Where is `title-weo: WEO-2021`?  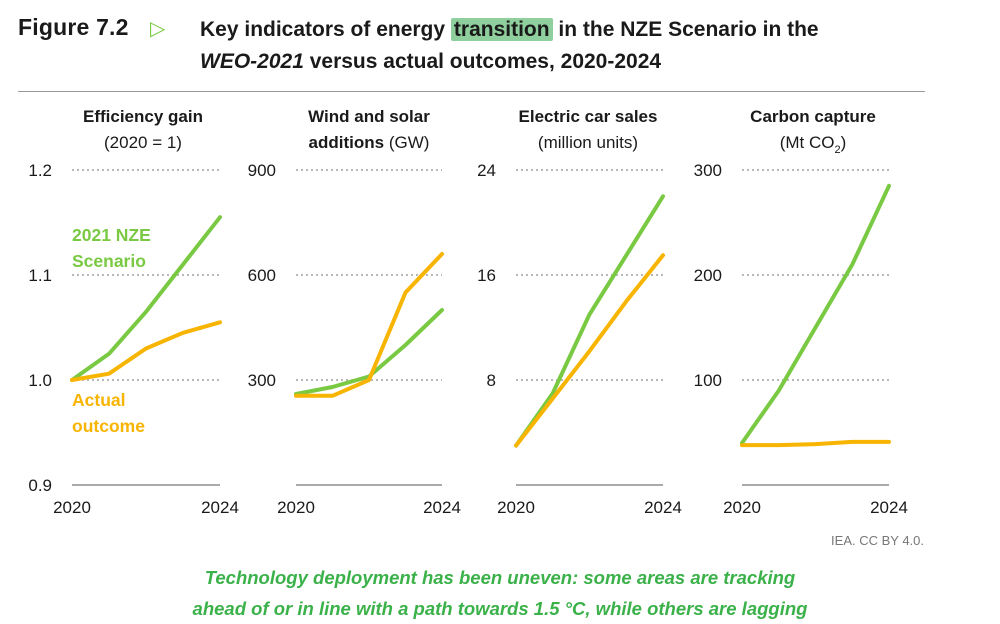 title-weo: WEO-2021 is located at coordinates (252, 61).